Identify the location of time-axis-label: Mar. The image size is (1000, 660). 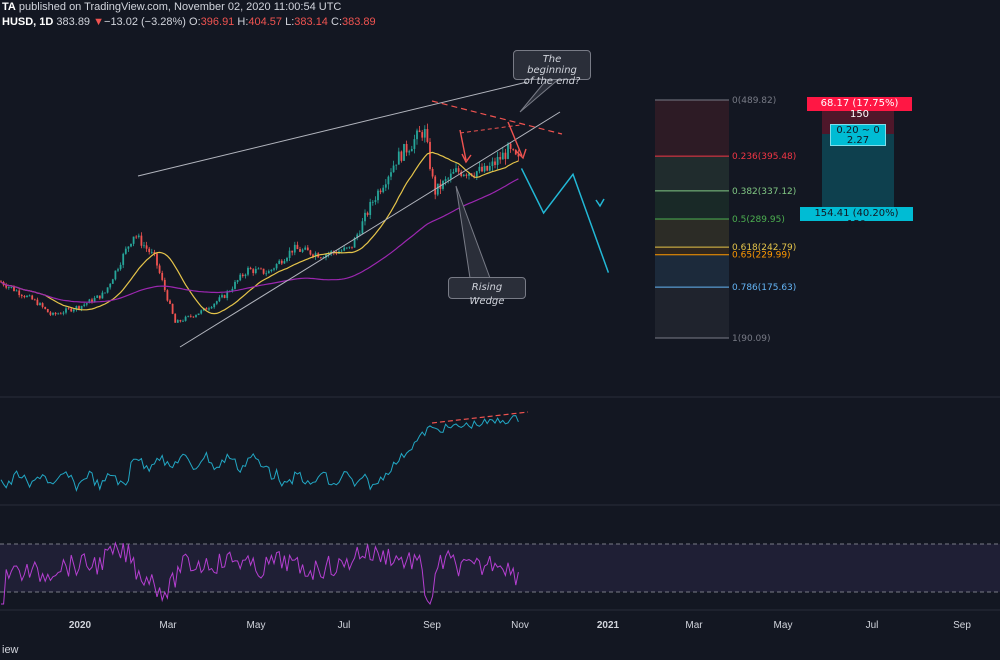
(694, 625).